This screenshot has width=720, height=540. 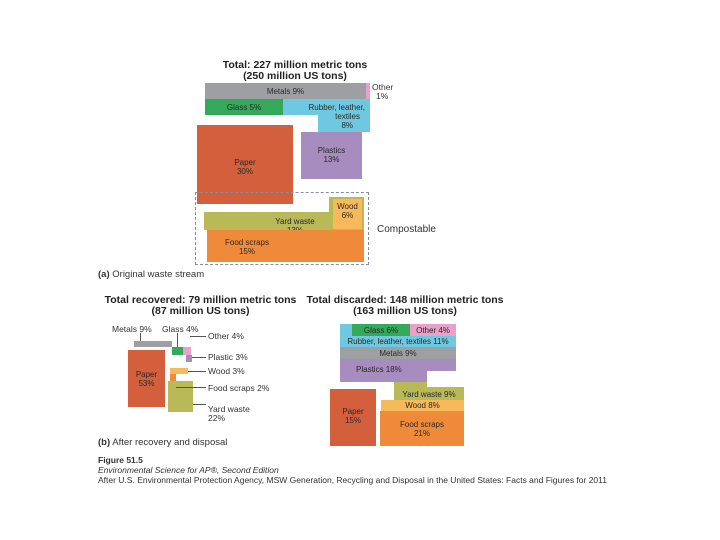 I want to click on leader-glass, so click(x=177, y=340).